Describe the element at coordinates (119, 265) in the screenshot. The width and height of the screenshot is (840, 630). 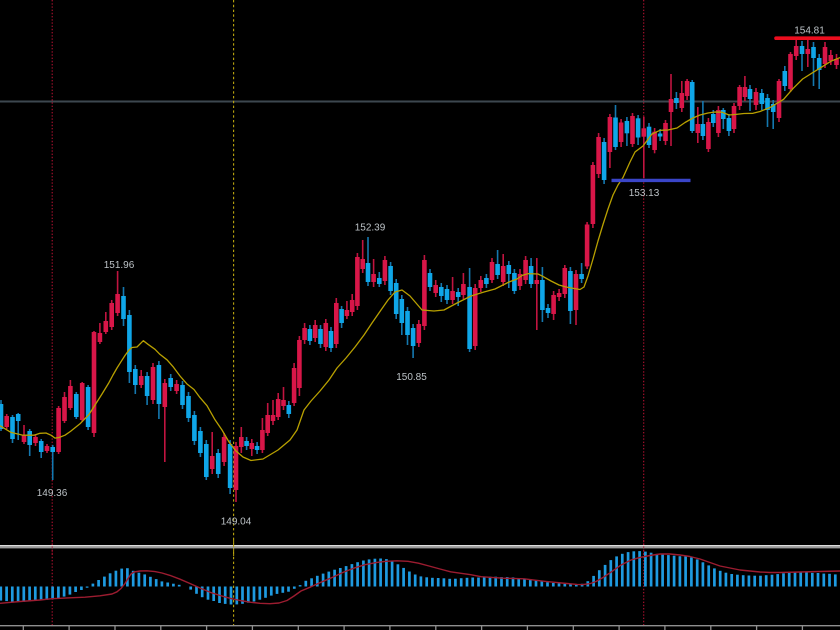
I see `svg-text: 151.96` at that location.